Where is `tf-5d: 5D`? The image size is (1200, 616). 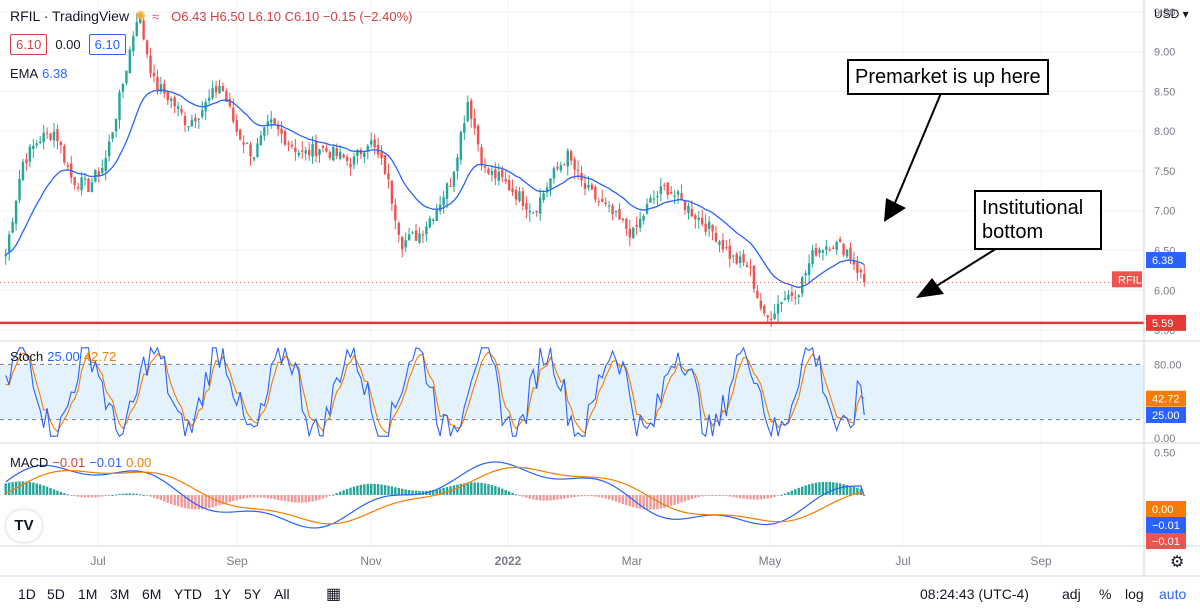
tf-5d: 5D is located at coordinates (56, 594).